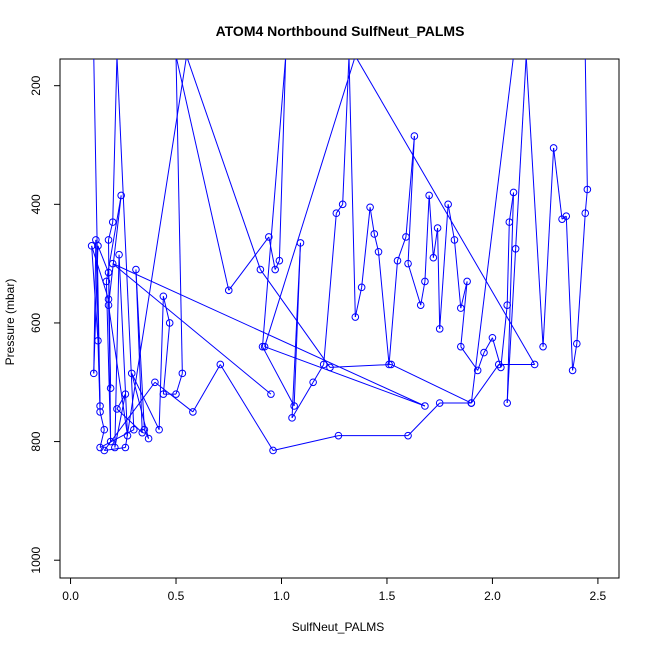  I want to click on y-tick-label: 400, so click(36, 204).